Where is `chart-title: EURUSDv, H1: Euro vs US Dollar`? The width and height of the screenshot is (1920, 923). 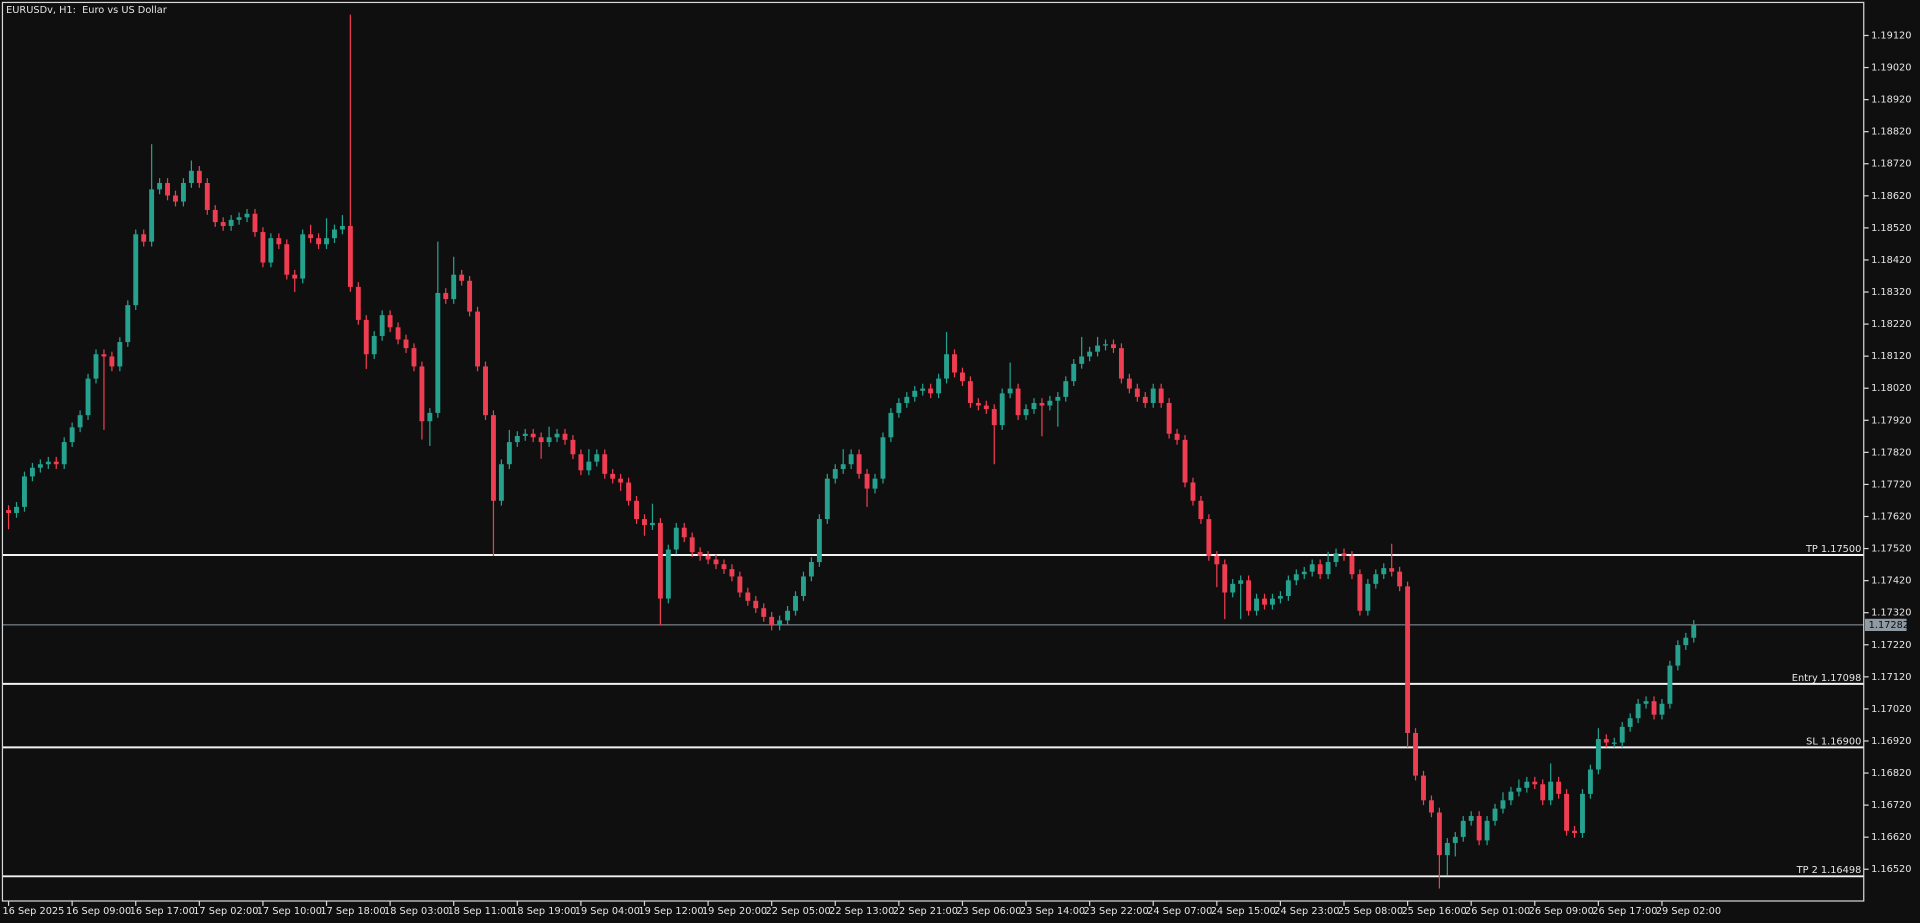 chart-title: EURUSDv, H1: Euro vs US Dollar is located at coordinates (87, 10).